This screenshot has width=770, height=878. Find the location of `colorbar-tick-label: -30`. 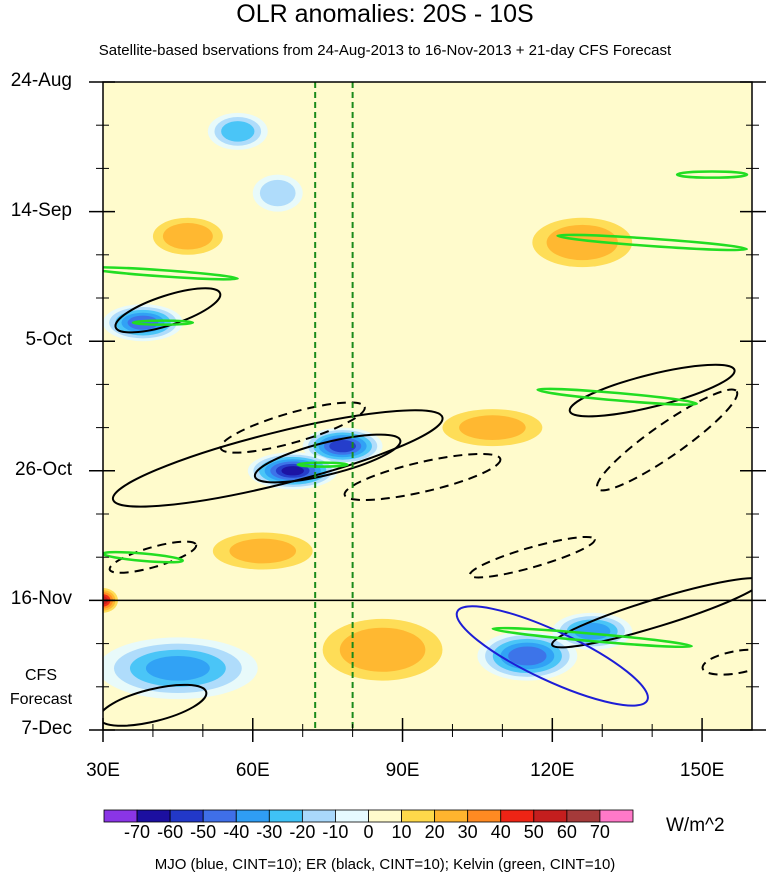

colorbar-tick-label: -30 is located at coordinates (269, 832).